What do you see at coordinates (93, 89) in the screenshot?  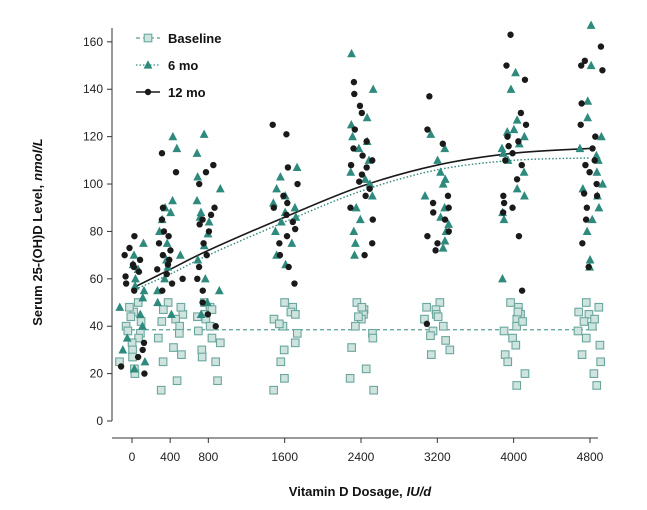 I see `y-tick-label: 140` at bounding box center [93, 89].